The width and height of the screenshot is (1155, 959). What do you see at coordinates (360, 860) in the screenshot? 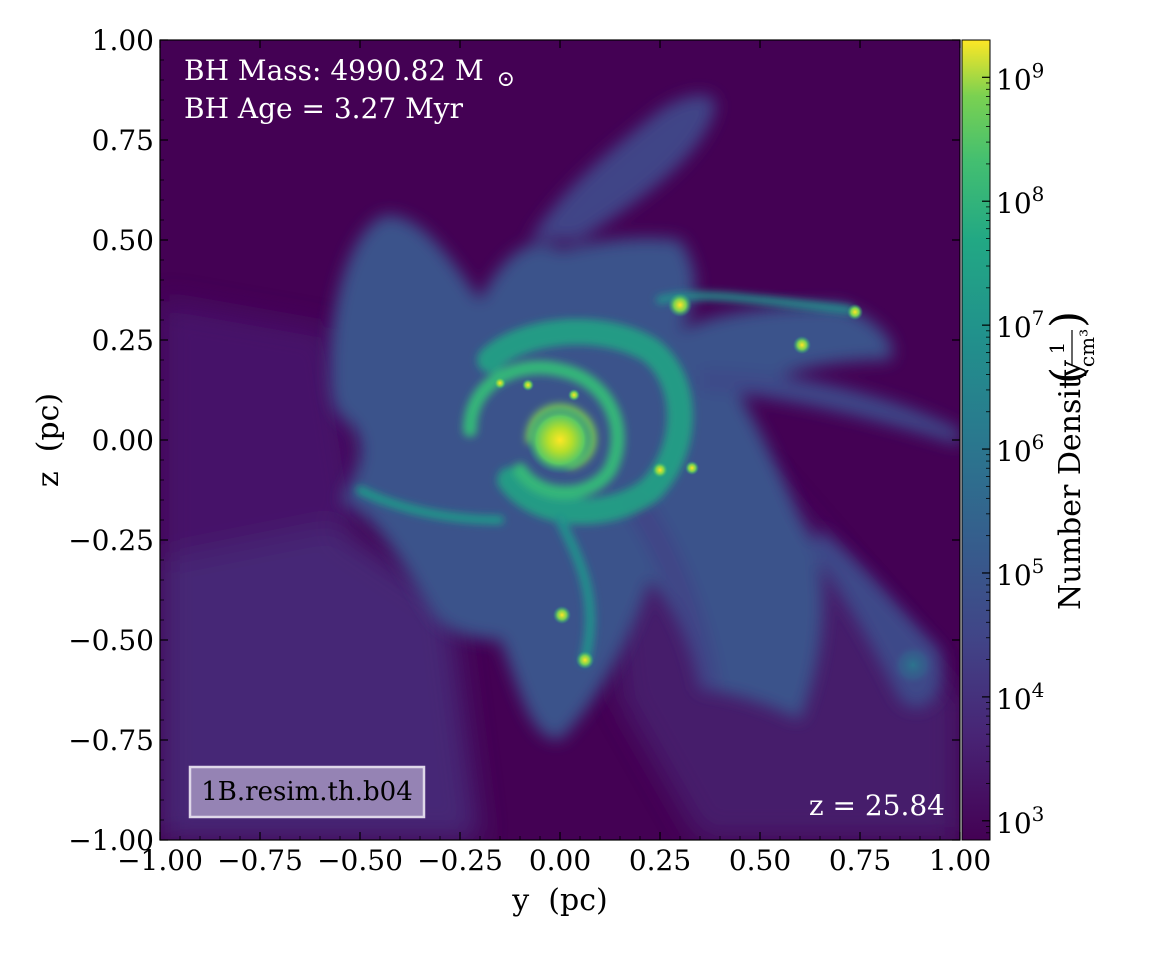
I see `x-tick-label: −0.50` at bounding box center [360, 860].